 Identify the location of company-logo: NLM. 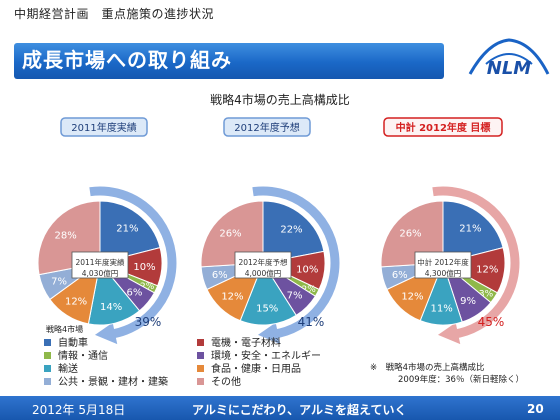
(509, 58).